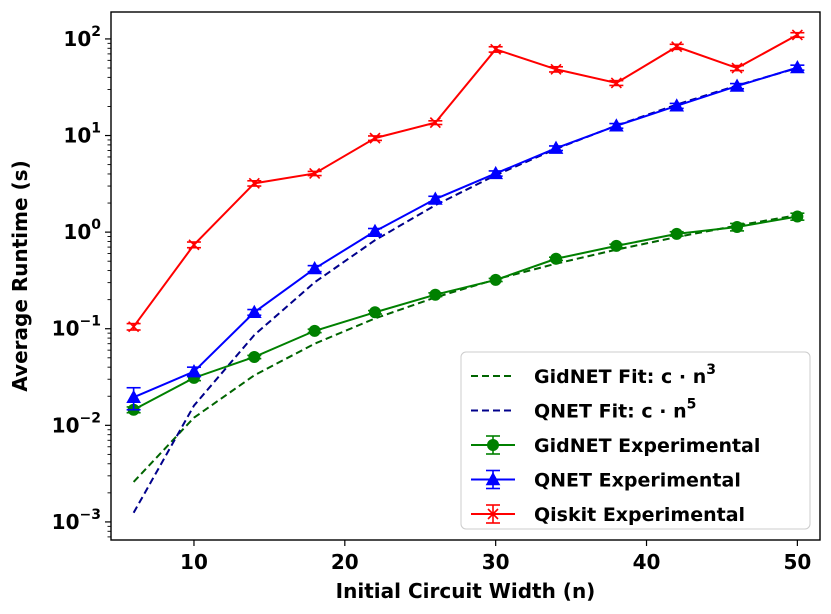 The width and height of the screenshot is (831, 614). I want to click on legend-item-qnet-experimental: QNET Experimental, so click(606, 481).